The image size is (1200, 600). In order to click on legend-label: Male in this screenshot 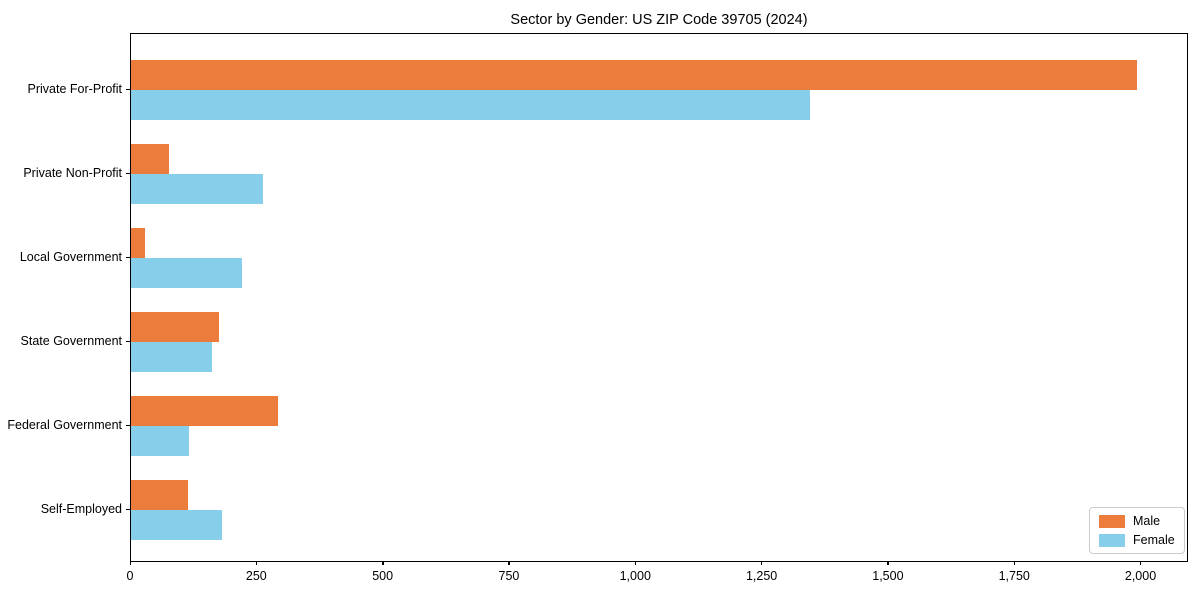, I will do `click(1147, 521)`.